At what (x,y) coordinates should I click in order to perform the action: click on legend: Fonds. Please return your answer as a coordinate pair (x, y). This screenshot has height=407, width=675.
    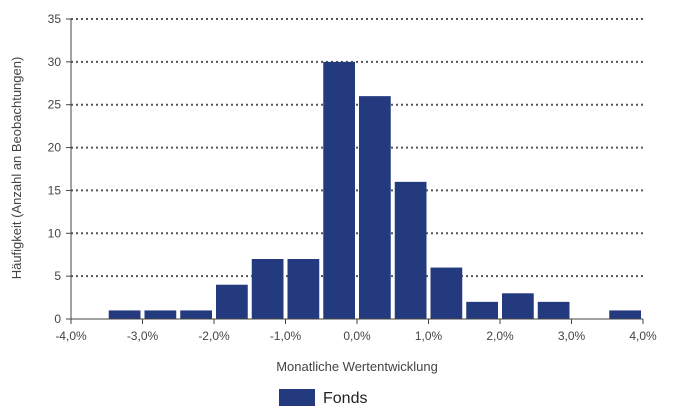
    Looking at the image, I should click on (323, 398).